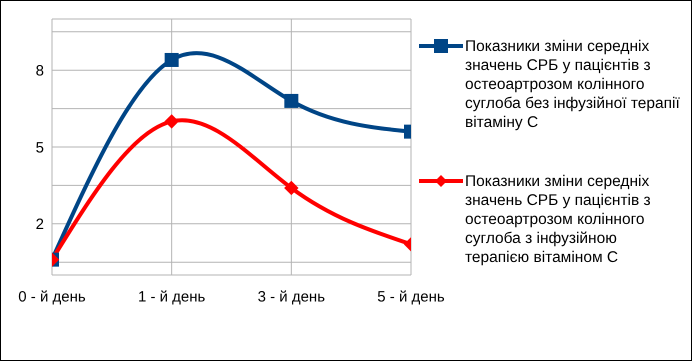 The image size is (692, 361). Describe the element at coordinates (558, 219) in the screenshot. I see `legend-label: Показники зміни середніх значень СРБ у пацієнтів з остеоартрозом колінного суглоба з інфузійною терапією вітаміном С` at that location.